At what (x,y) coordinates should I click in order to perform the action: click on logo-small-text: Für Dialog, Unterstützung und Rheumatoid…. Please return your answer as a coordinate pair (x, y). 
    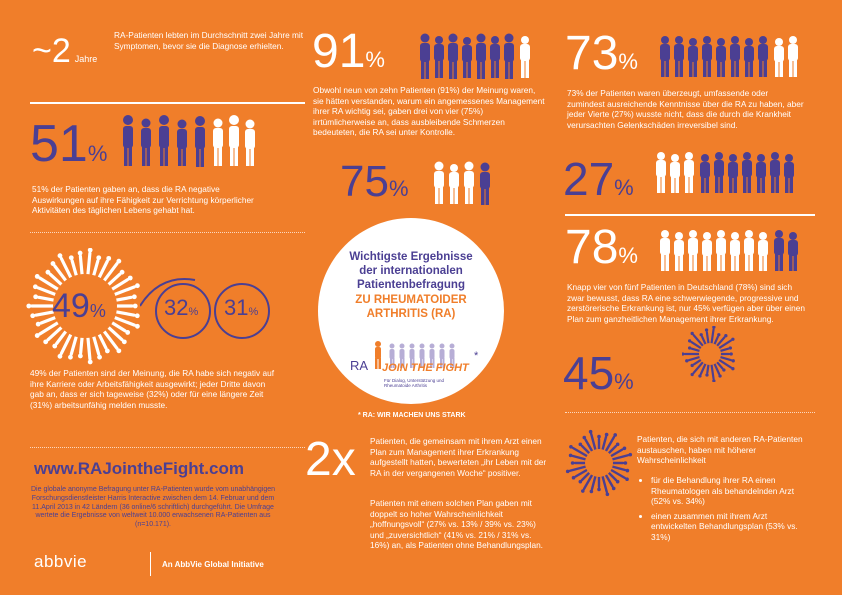
    Looking at the image, I should click on (414, 383).